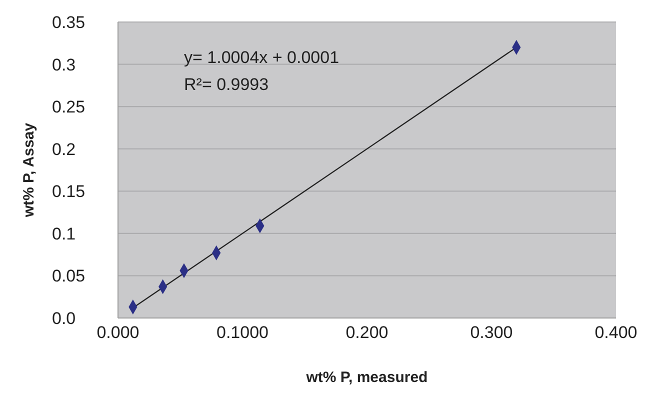 The height and width of the screenshot is (416, 664). I want to click on y-tick-label: 0.35, so click(69, 22).